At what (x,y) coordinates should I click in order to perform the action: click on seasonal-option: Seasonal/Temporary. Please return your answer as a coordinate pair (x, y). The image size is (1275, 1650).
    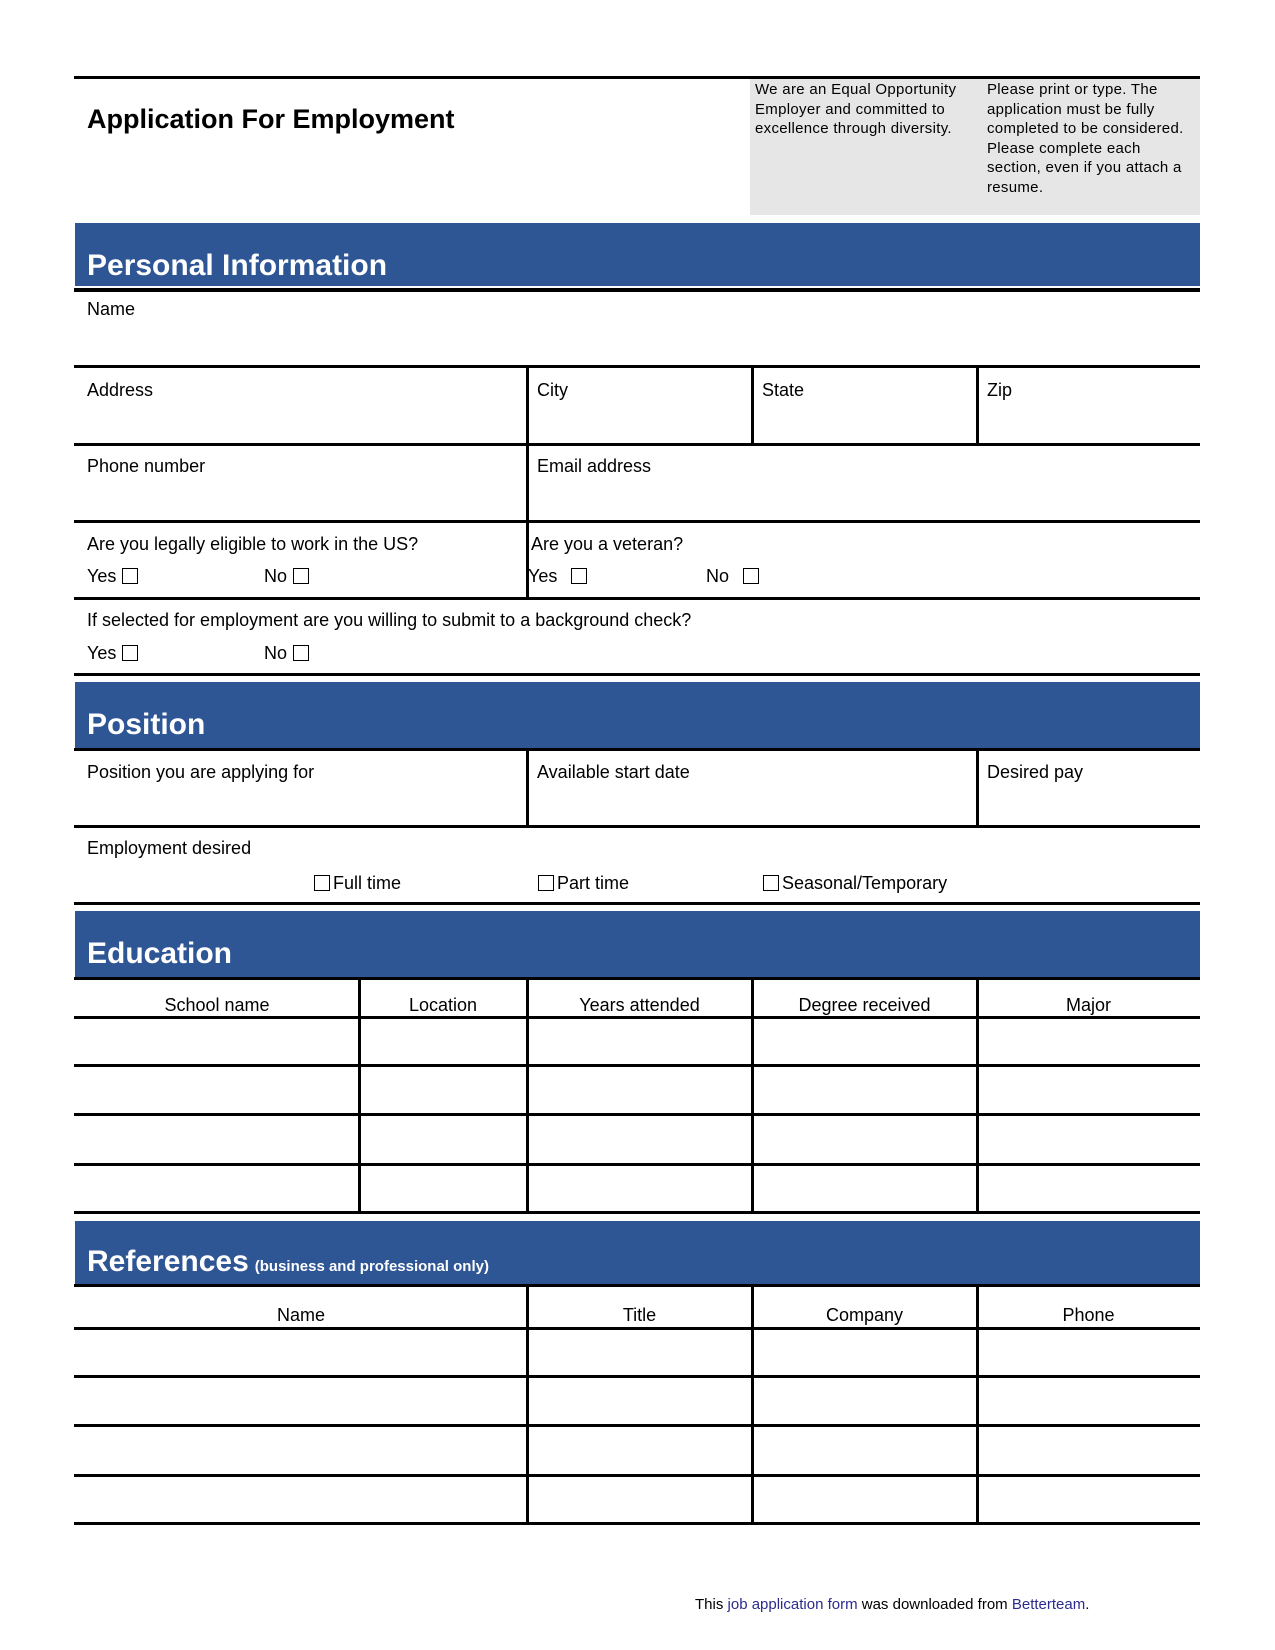
    Looking at the image, I should click on (855, 883).